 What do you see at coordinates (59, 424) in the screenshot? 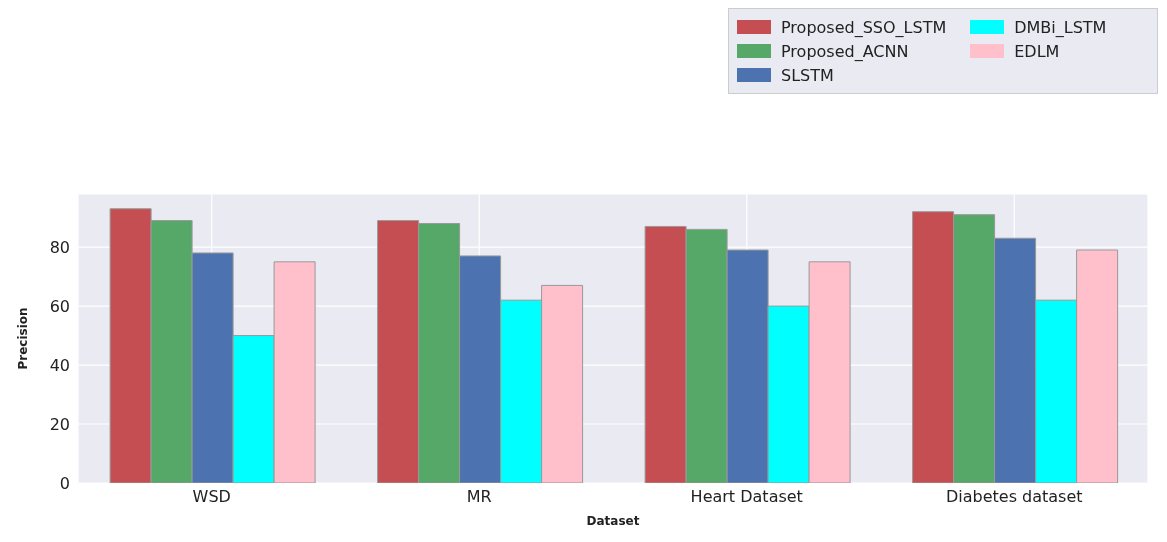
I see `y-tick-label: 20` at bounding box center [59, 424].